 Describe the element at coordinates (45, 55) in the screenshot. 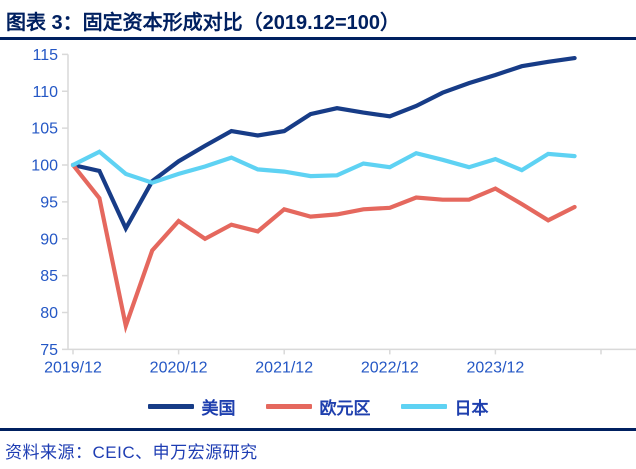

I see `y-axis-label: 115` at that location.